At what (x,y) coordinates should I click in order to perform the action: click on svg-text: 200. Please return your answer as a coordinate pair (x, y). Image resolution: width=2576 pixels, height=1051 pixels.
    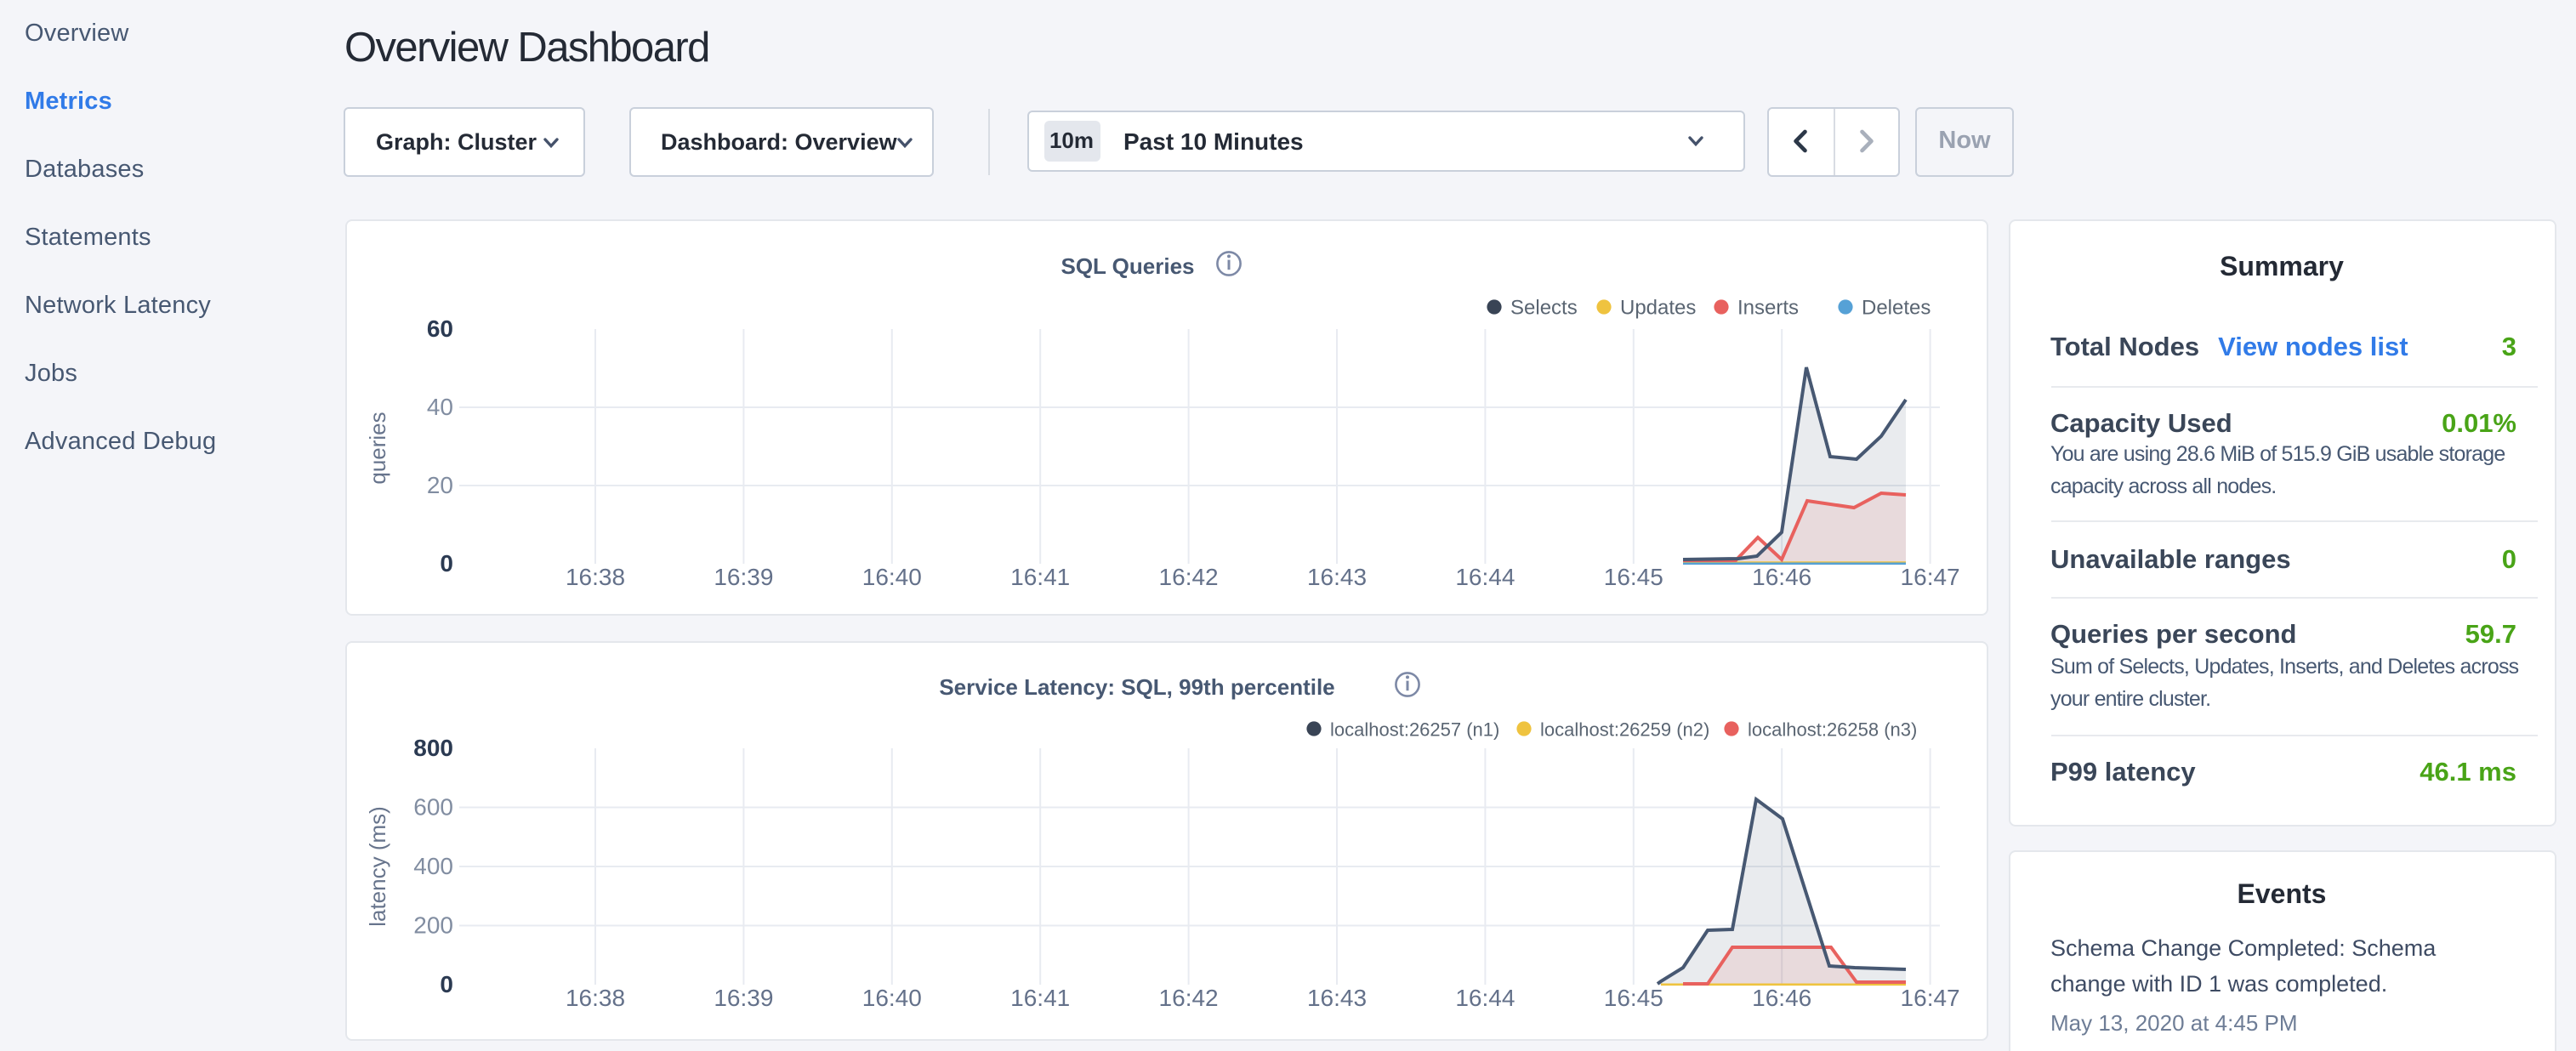
    Looking at the image, I should click on (432, 925).